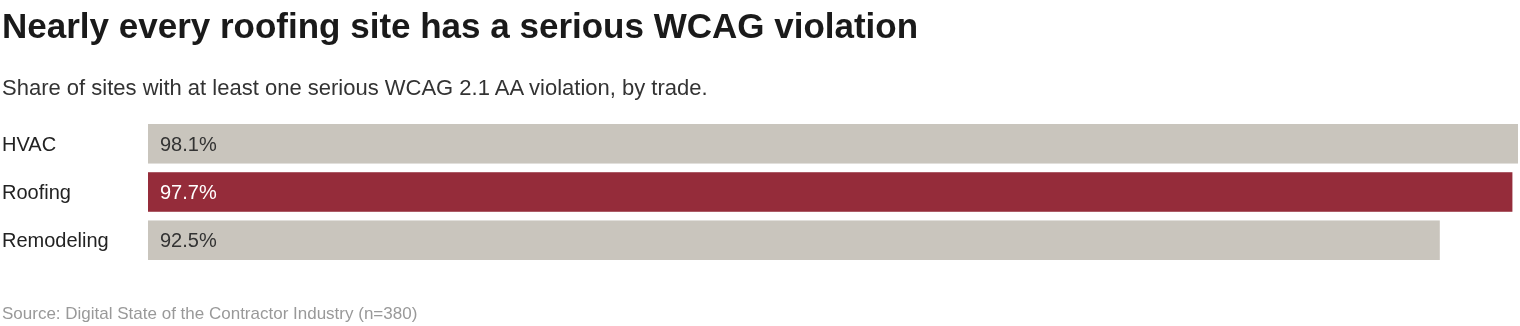 This screenshot has width=1520, height=326. Describe the element at coordinates (36, 192) in the screenshot. I see `y-tick-label: Roofing` at that location.